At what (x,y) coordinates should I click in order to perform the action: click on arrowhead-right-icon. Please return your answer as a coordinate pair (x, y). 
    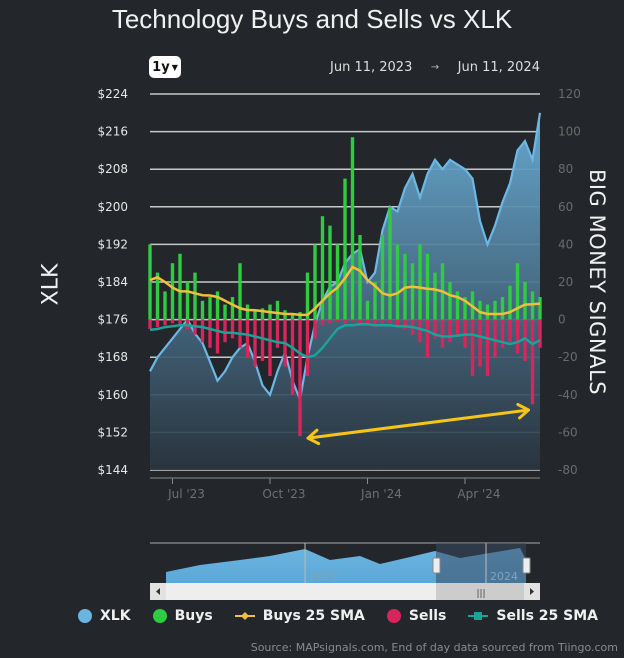
    Looking at the image, I should click on (523, 411).